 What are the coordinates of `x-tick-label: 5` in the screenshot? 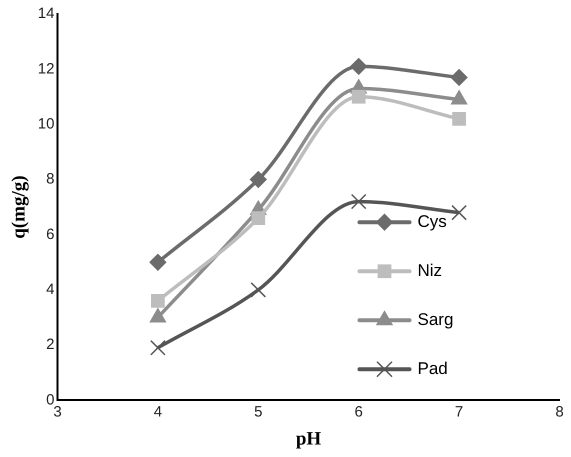 It's located at (258, 411).